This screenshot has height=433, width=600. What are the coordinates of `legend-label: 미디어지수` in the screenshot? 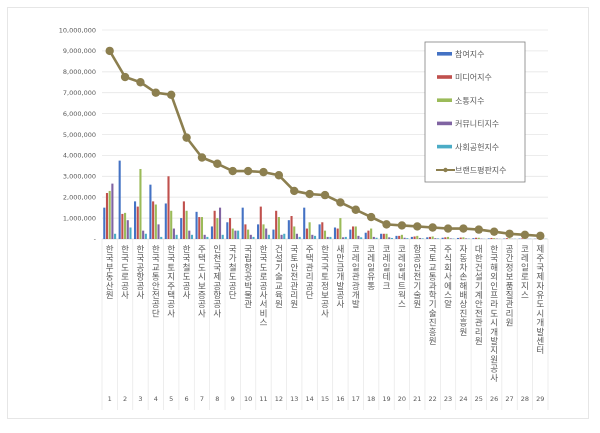 It's located at (473, 77).